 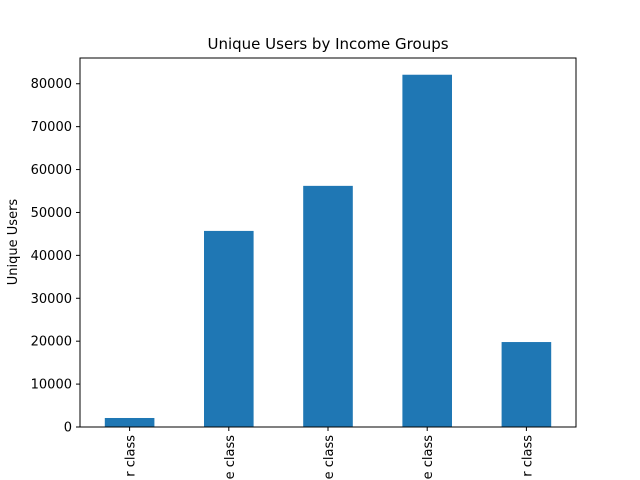 I want to click on y-tick-label: 50000, so click(x=51, y=213).